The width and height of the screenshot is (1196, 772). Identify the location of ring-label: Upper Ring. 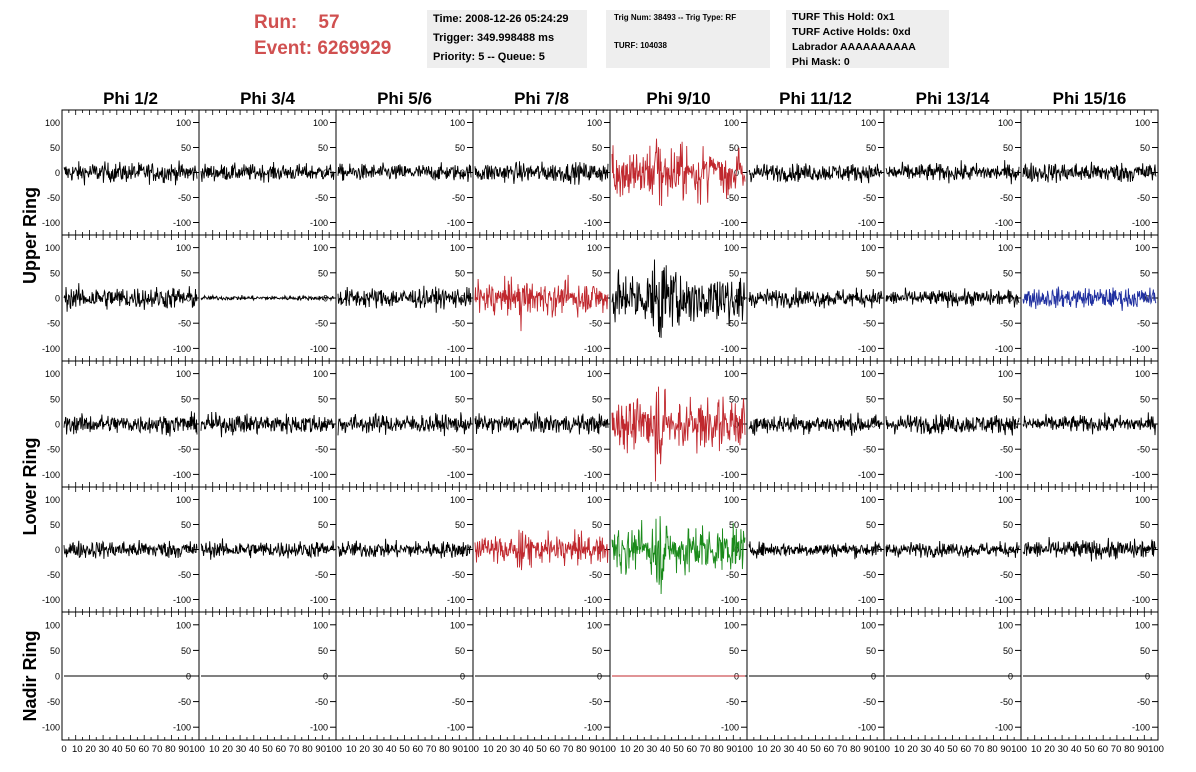
(30, 235).